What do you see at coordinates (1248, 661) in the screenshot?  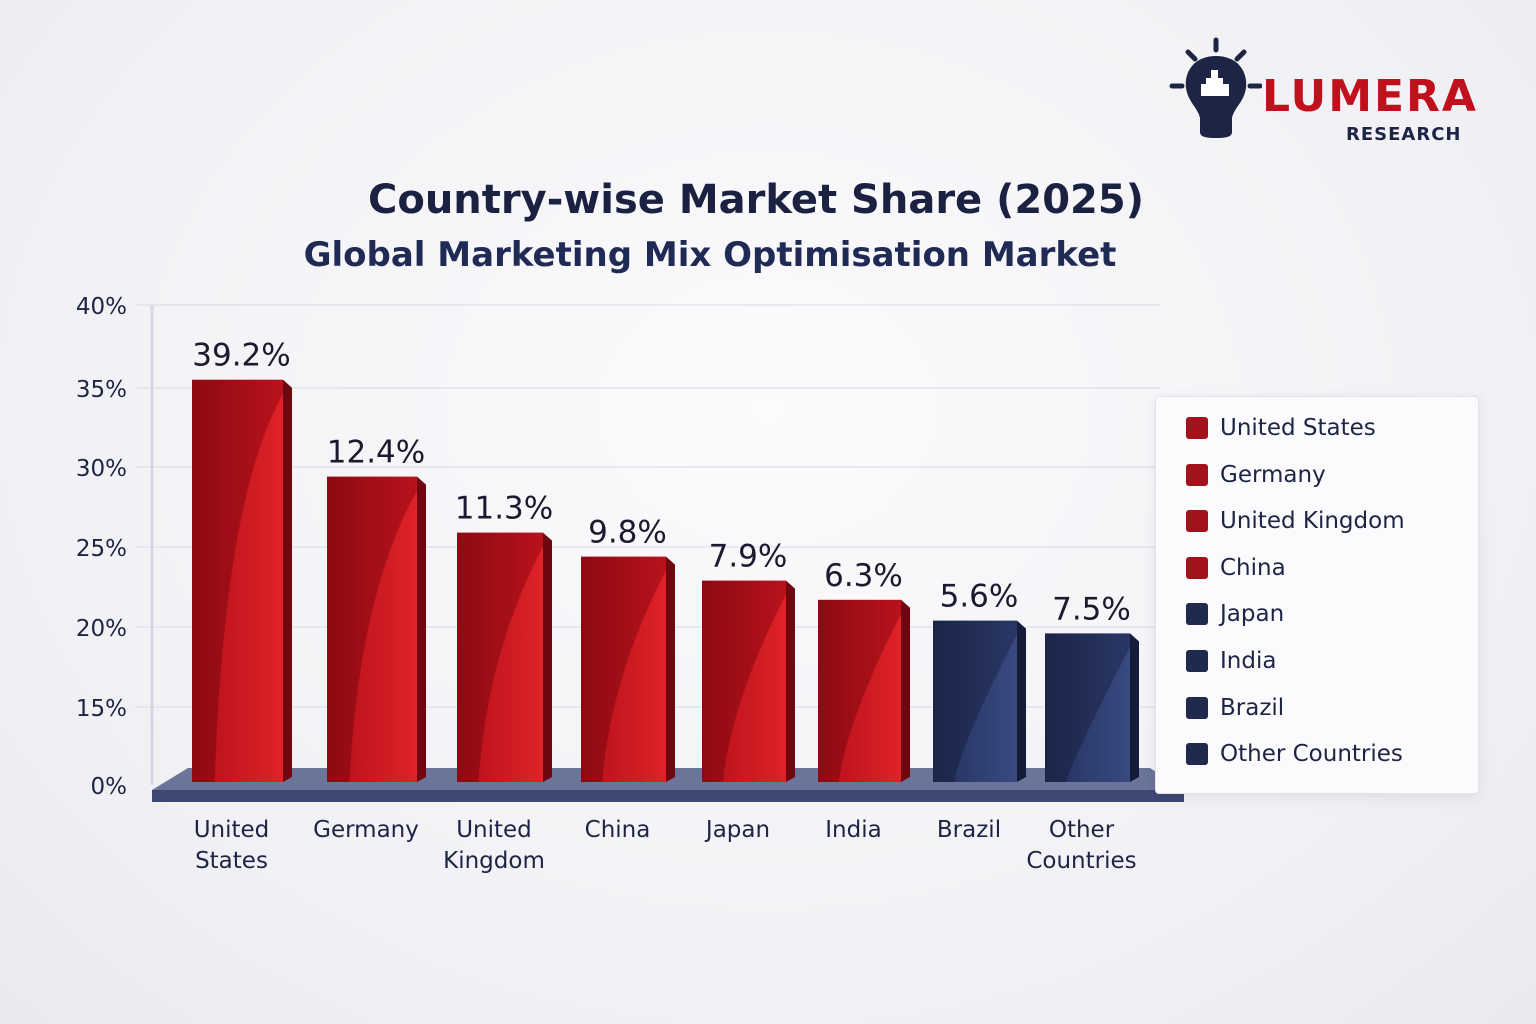 I see `legend-label: India` at bounding box center [1248, 661].